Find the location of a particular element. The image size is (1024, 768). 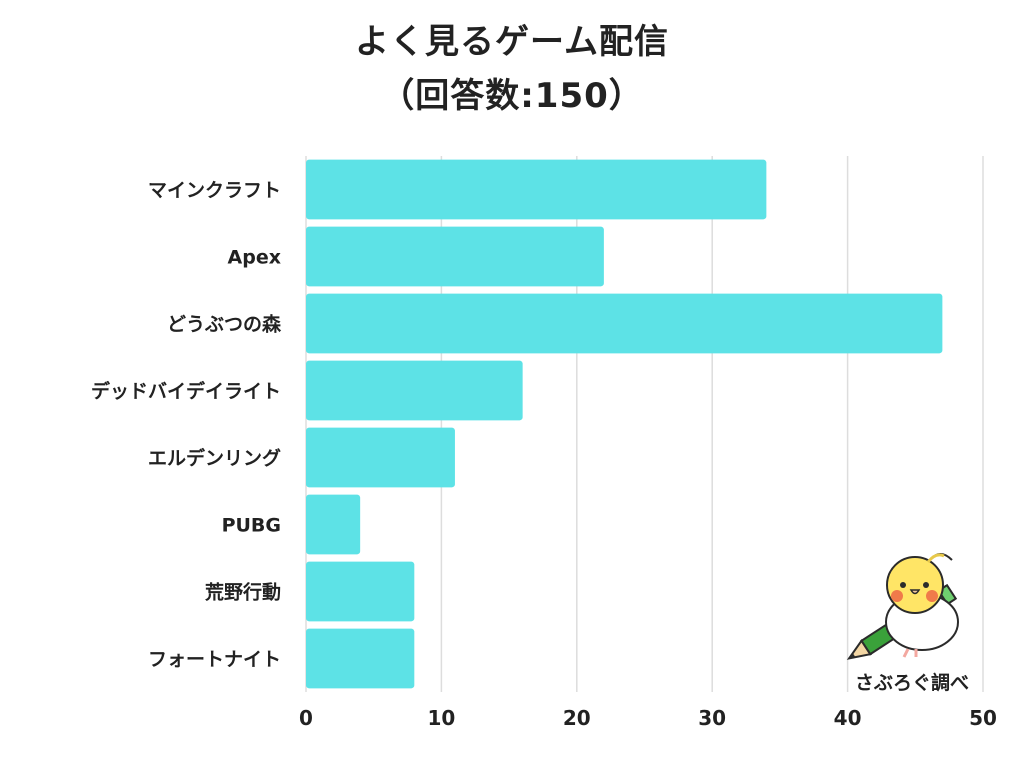

category-label: Apex is located at coordinates (254, 258).